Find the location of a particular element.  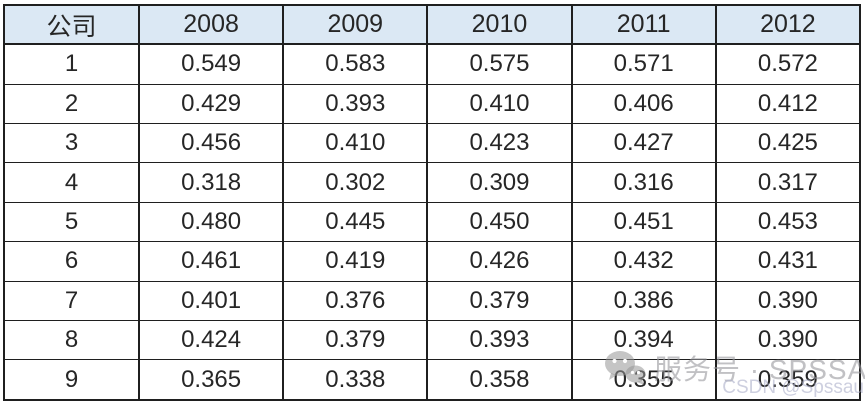

value-cell: 0.426 is located at coordinates (499, 261).